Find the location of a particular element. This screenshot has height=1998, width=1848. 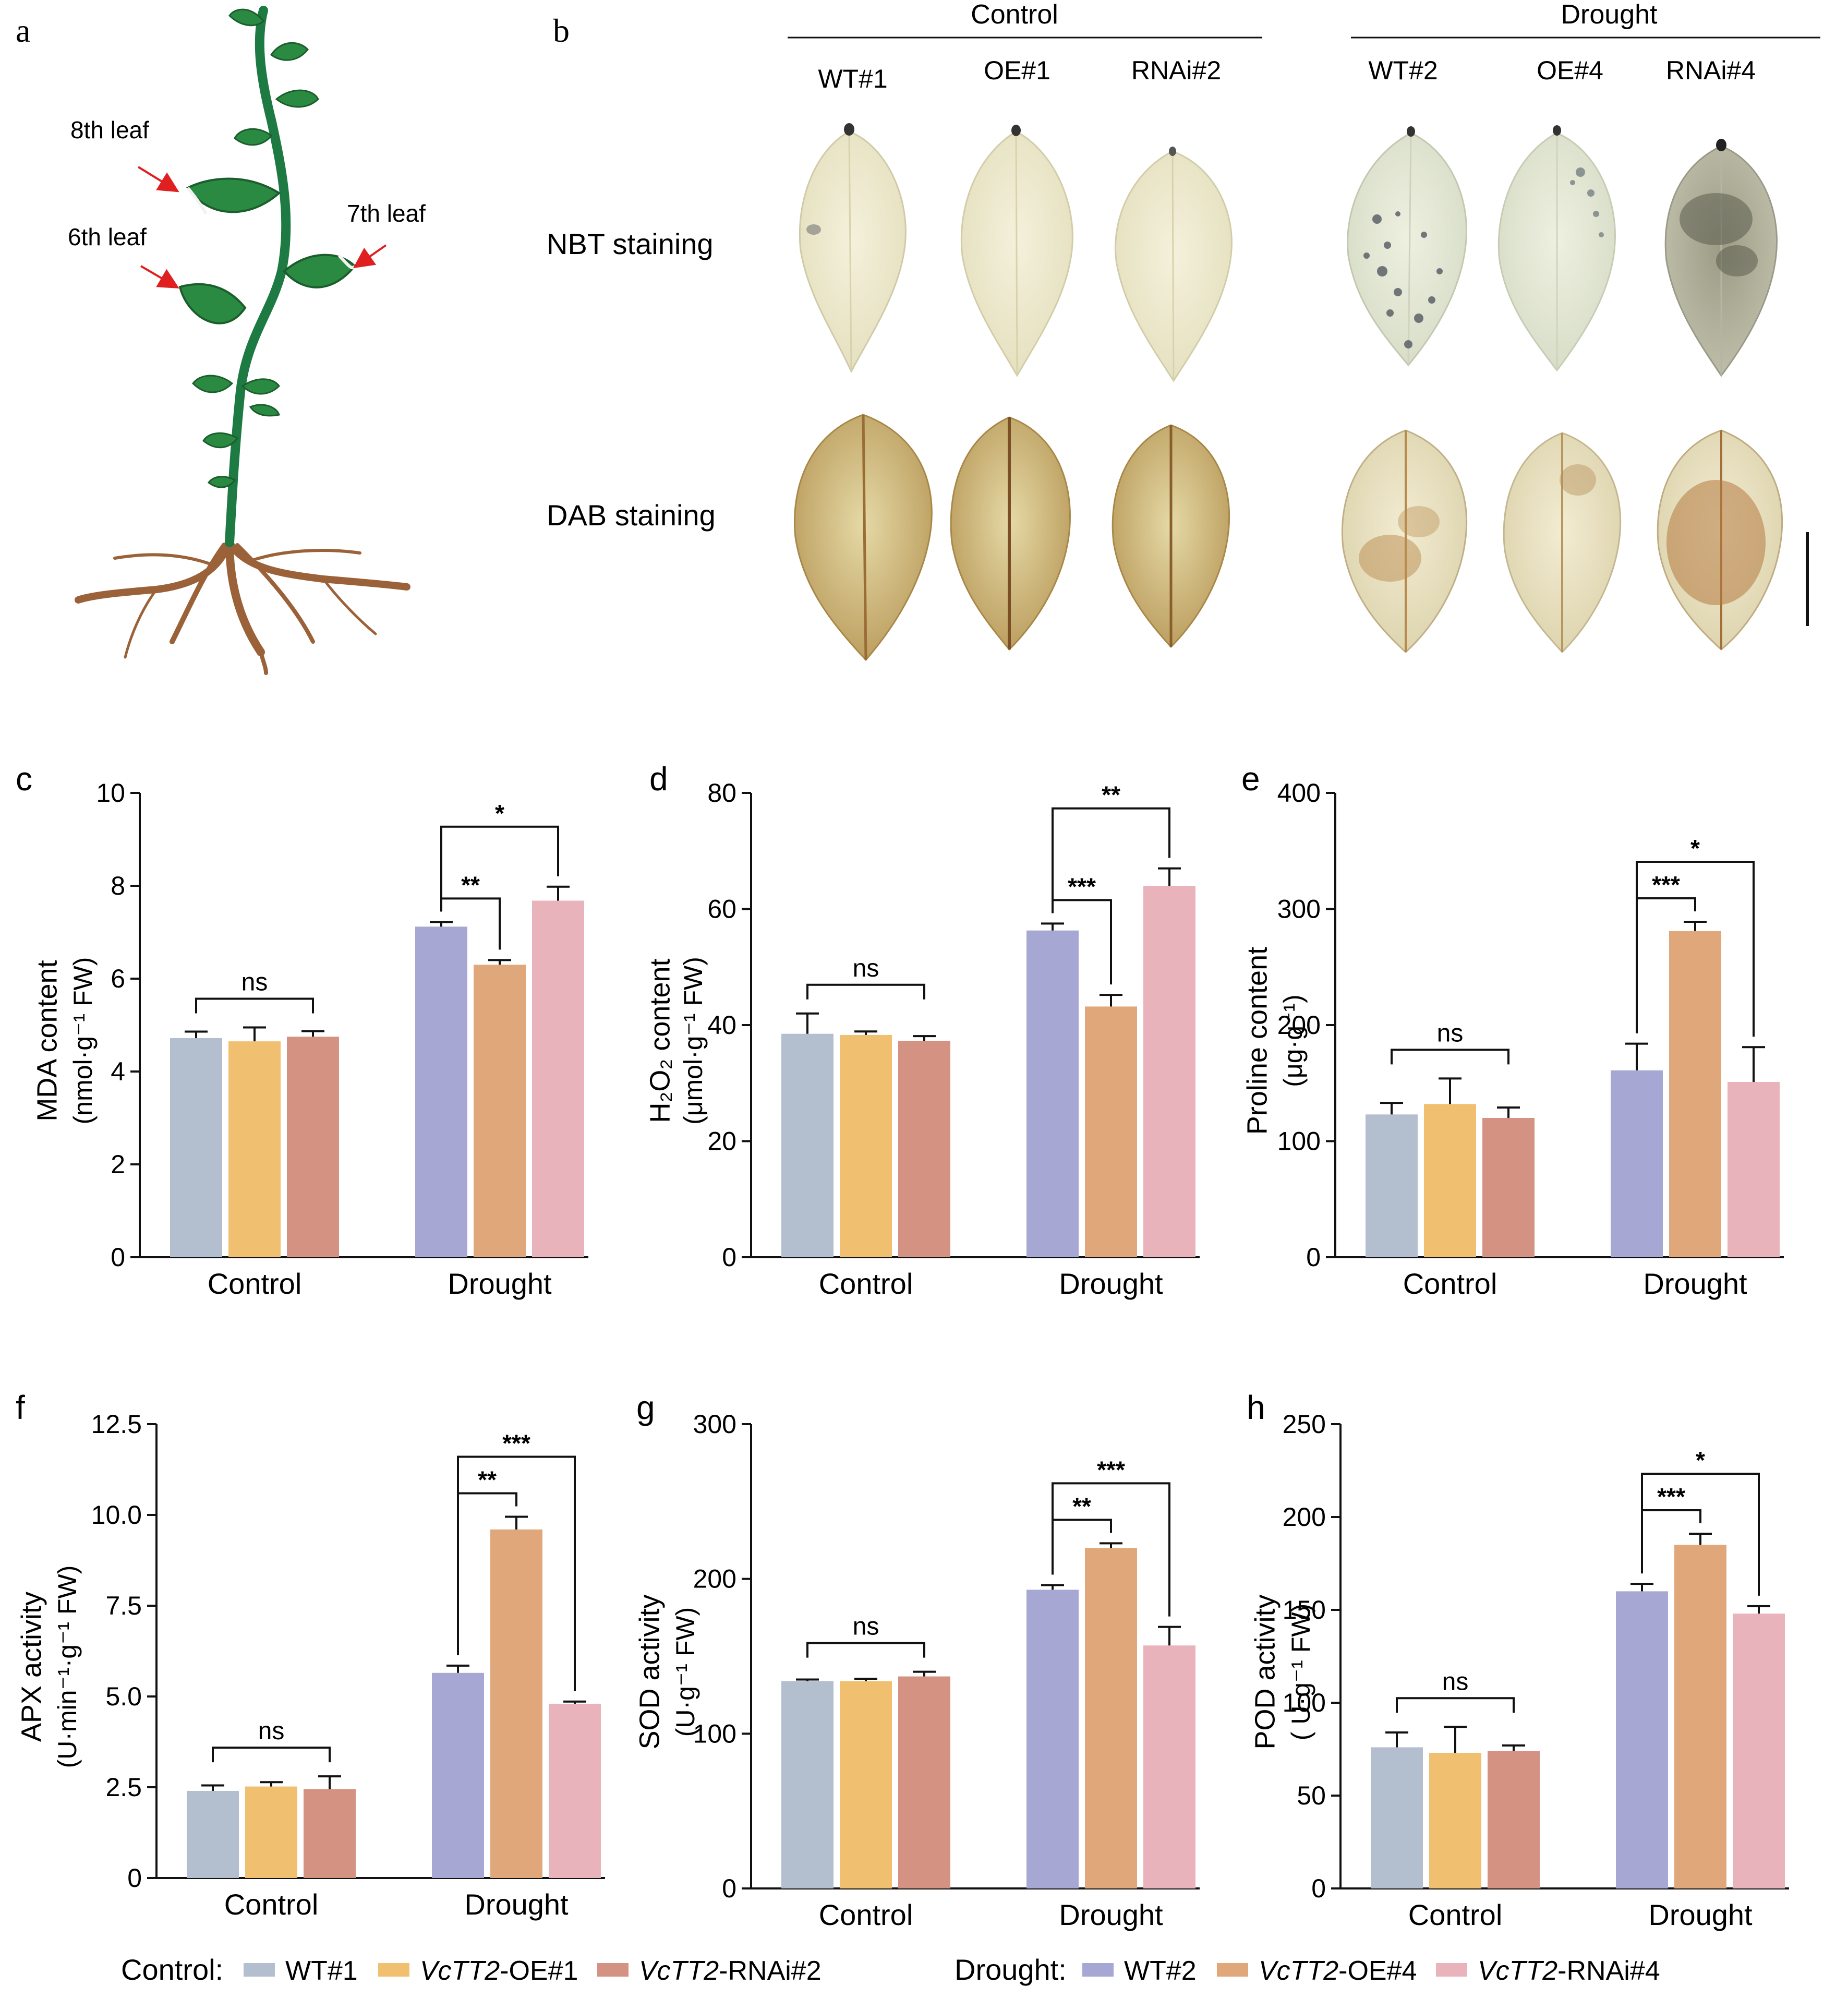

plant-roots is located at coordinates (242, 606).